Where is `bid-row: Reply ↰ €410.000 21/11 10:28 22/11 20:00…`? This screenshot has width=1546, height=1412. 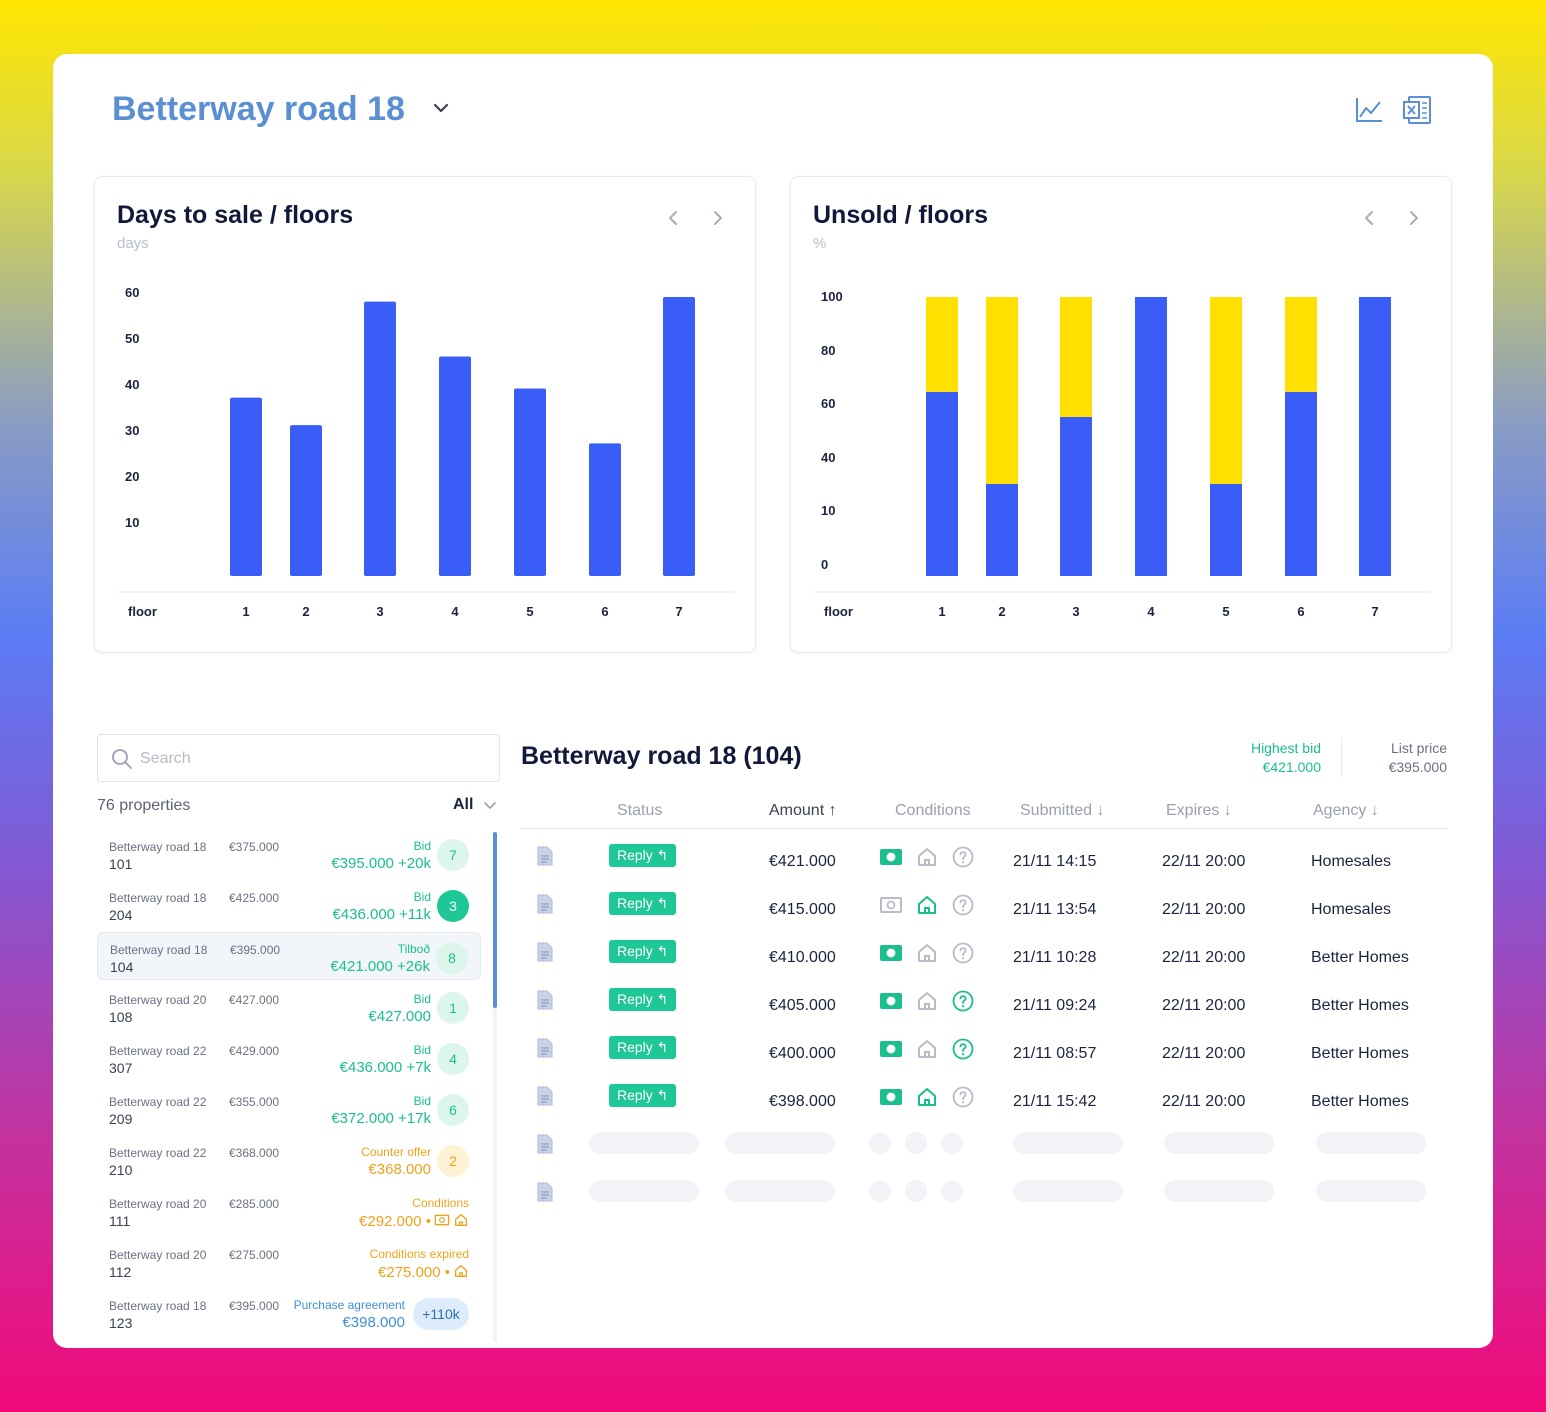
bid-row: Reply ↰ €410.000 21/11 10:28 22/11 20:00… is located at coordinates (984, 956).